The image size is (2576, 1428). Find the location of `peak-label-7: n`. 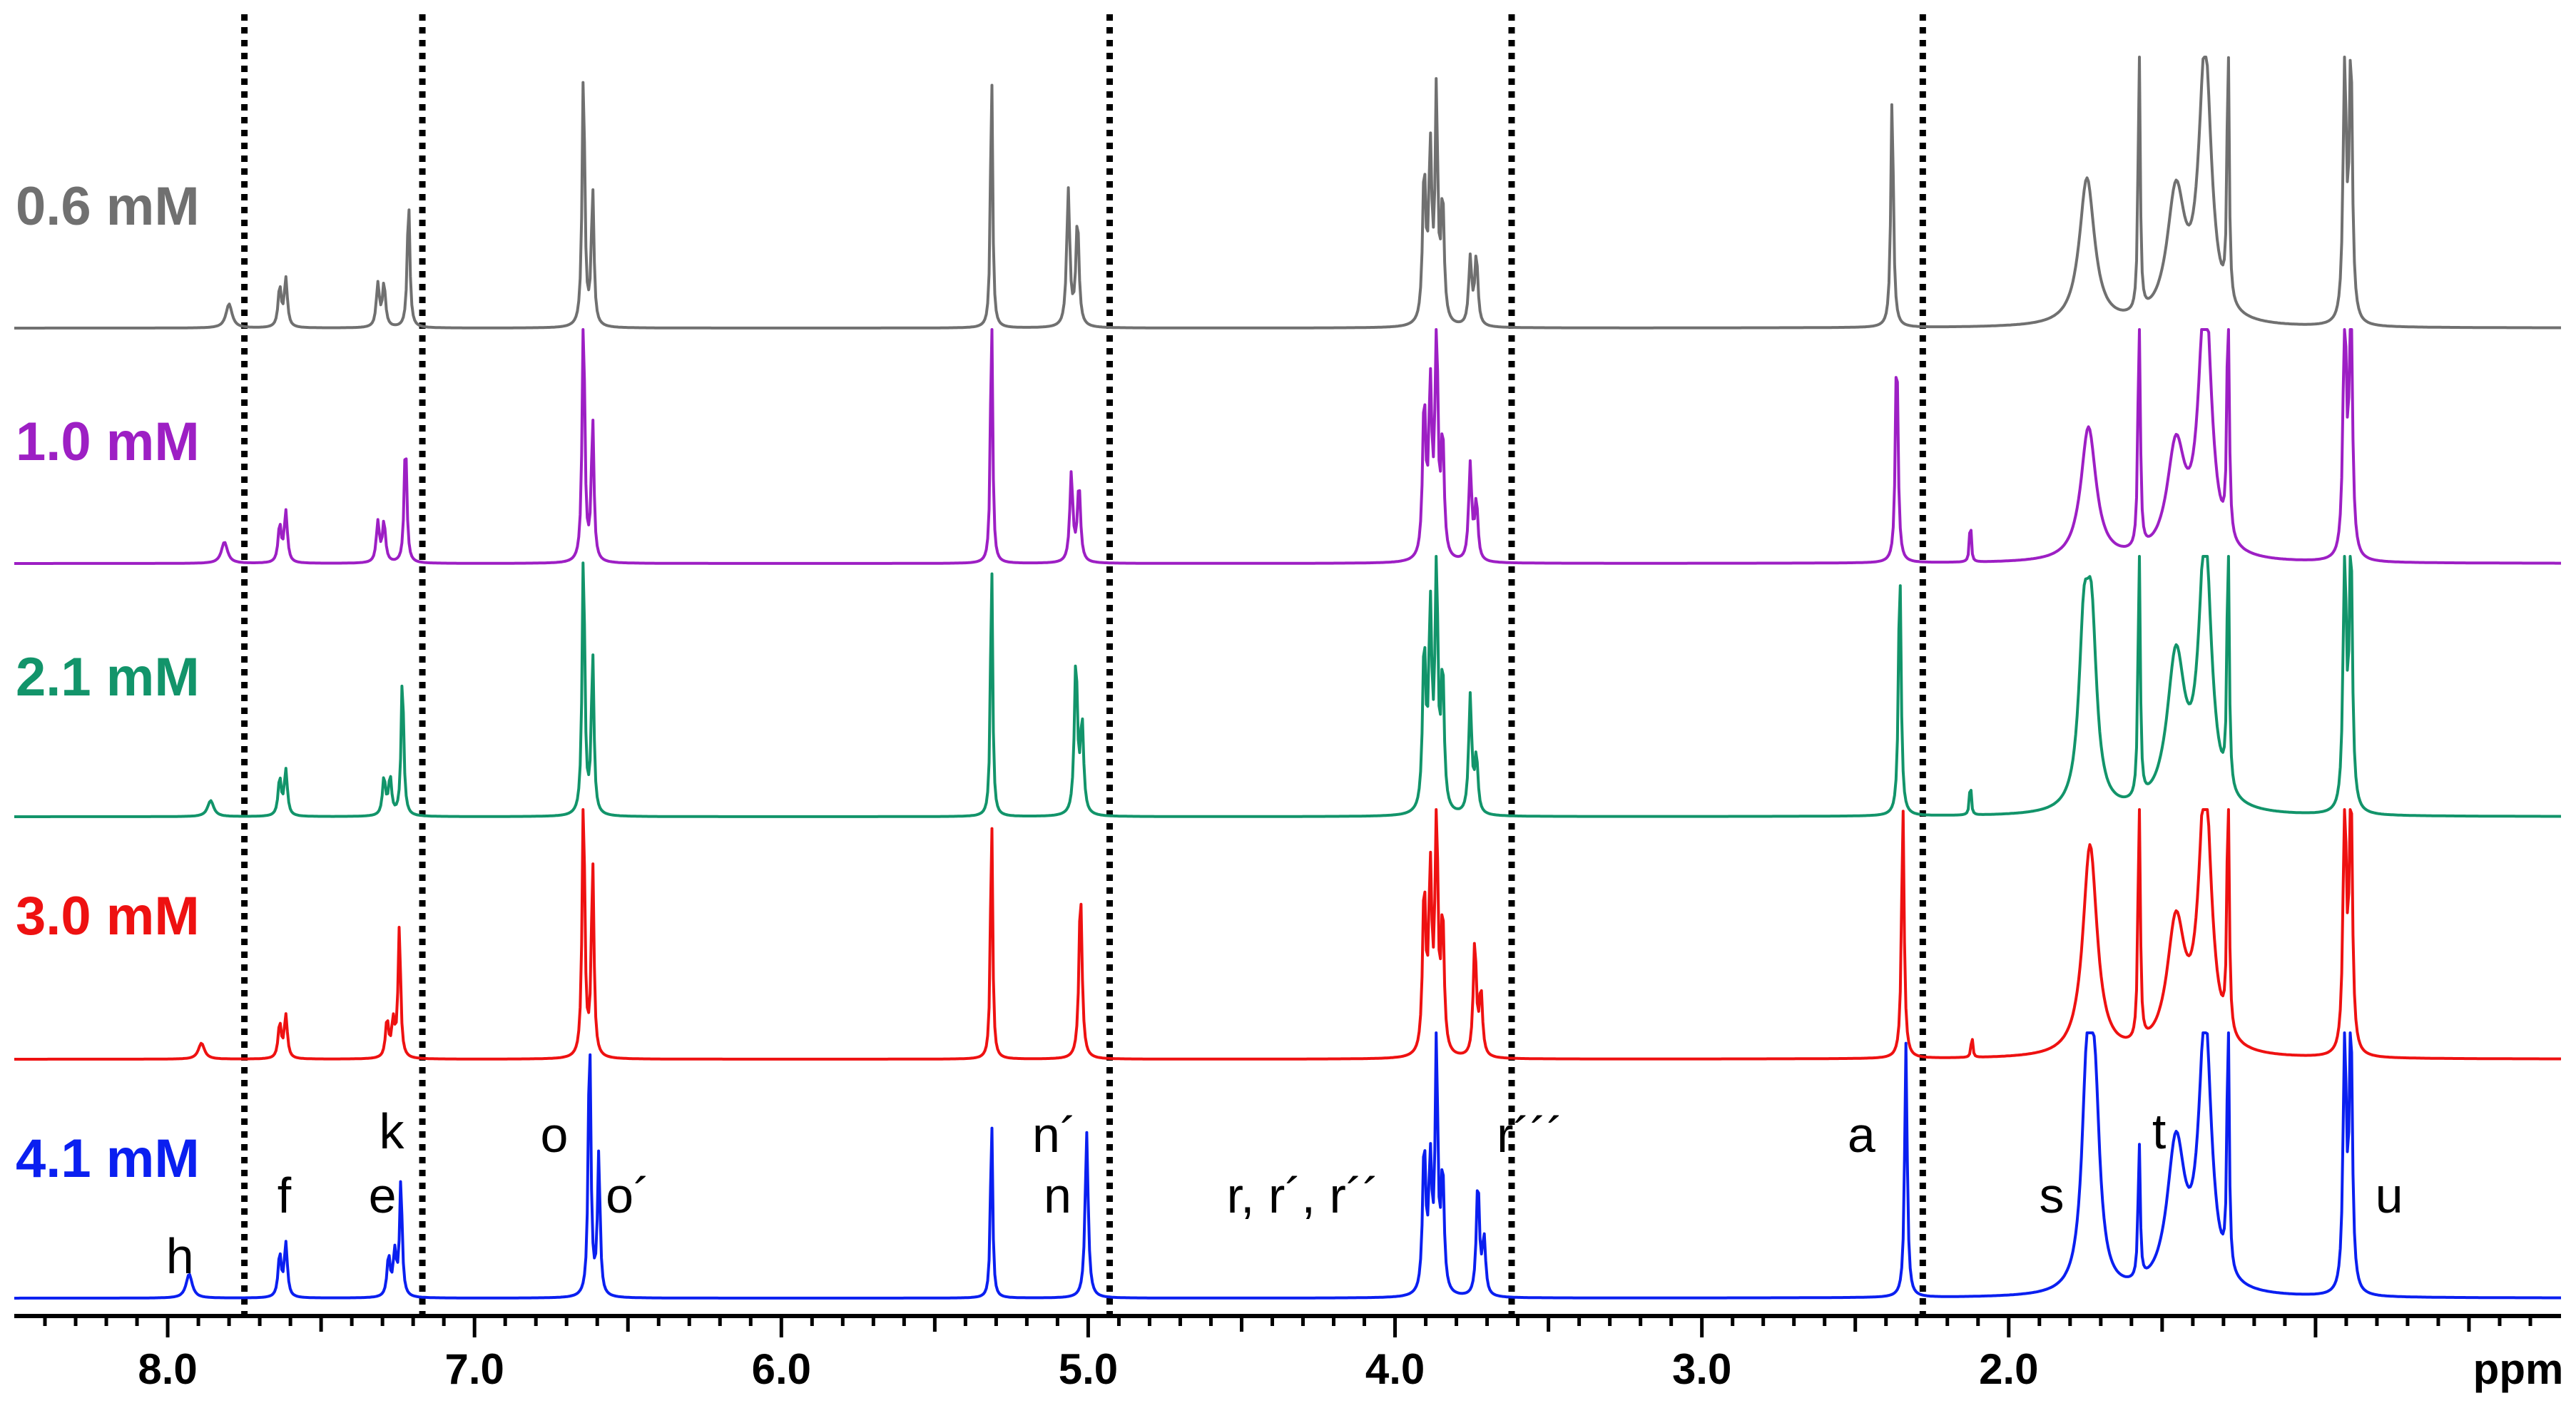

peak-label-7: n is located at coordinates (1057, 1195).